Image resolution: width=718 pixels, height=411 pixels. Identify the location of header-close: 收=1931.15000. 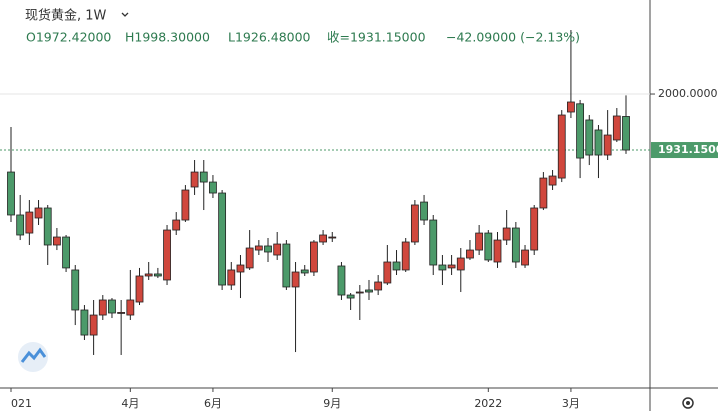
(376, 37).